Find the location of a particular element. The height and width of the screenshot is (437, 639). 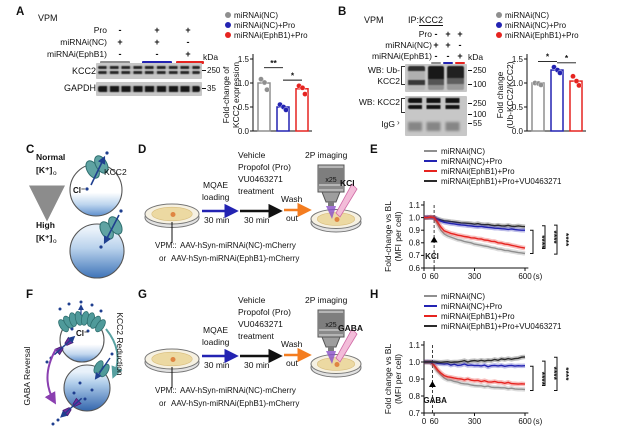

legend-item: miRNAi(NC) is located at coordinates (493, 151).